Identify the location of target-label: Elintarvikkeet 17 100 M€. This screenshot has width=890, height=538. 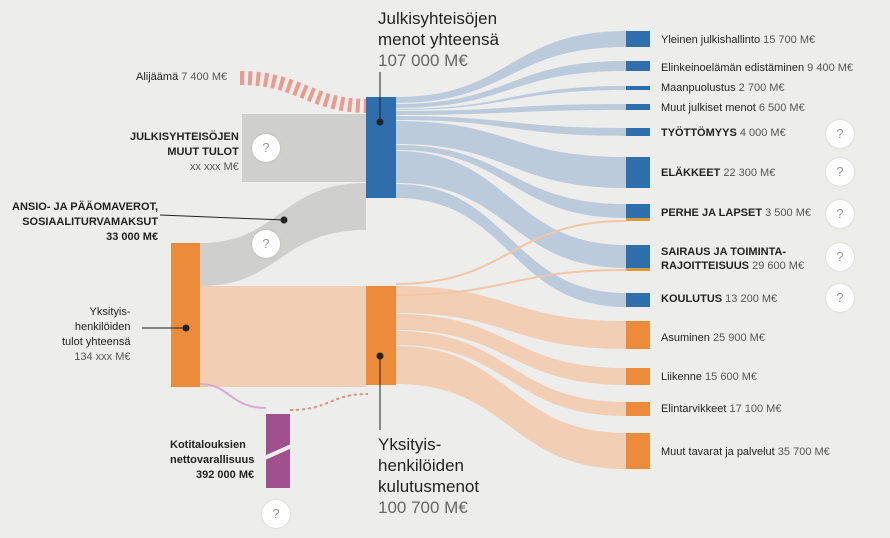
(721, 409).